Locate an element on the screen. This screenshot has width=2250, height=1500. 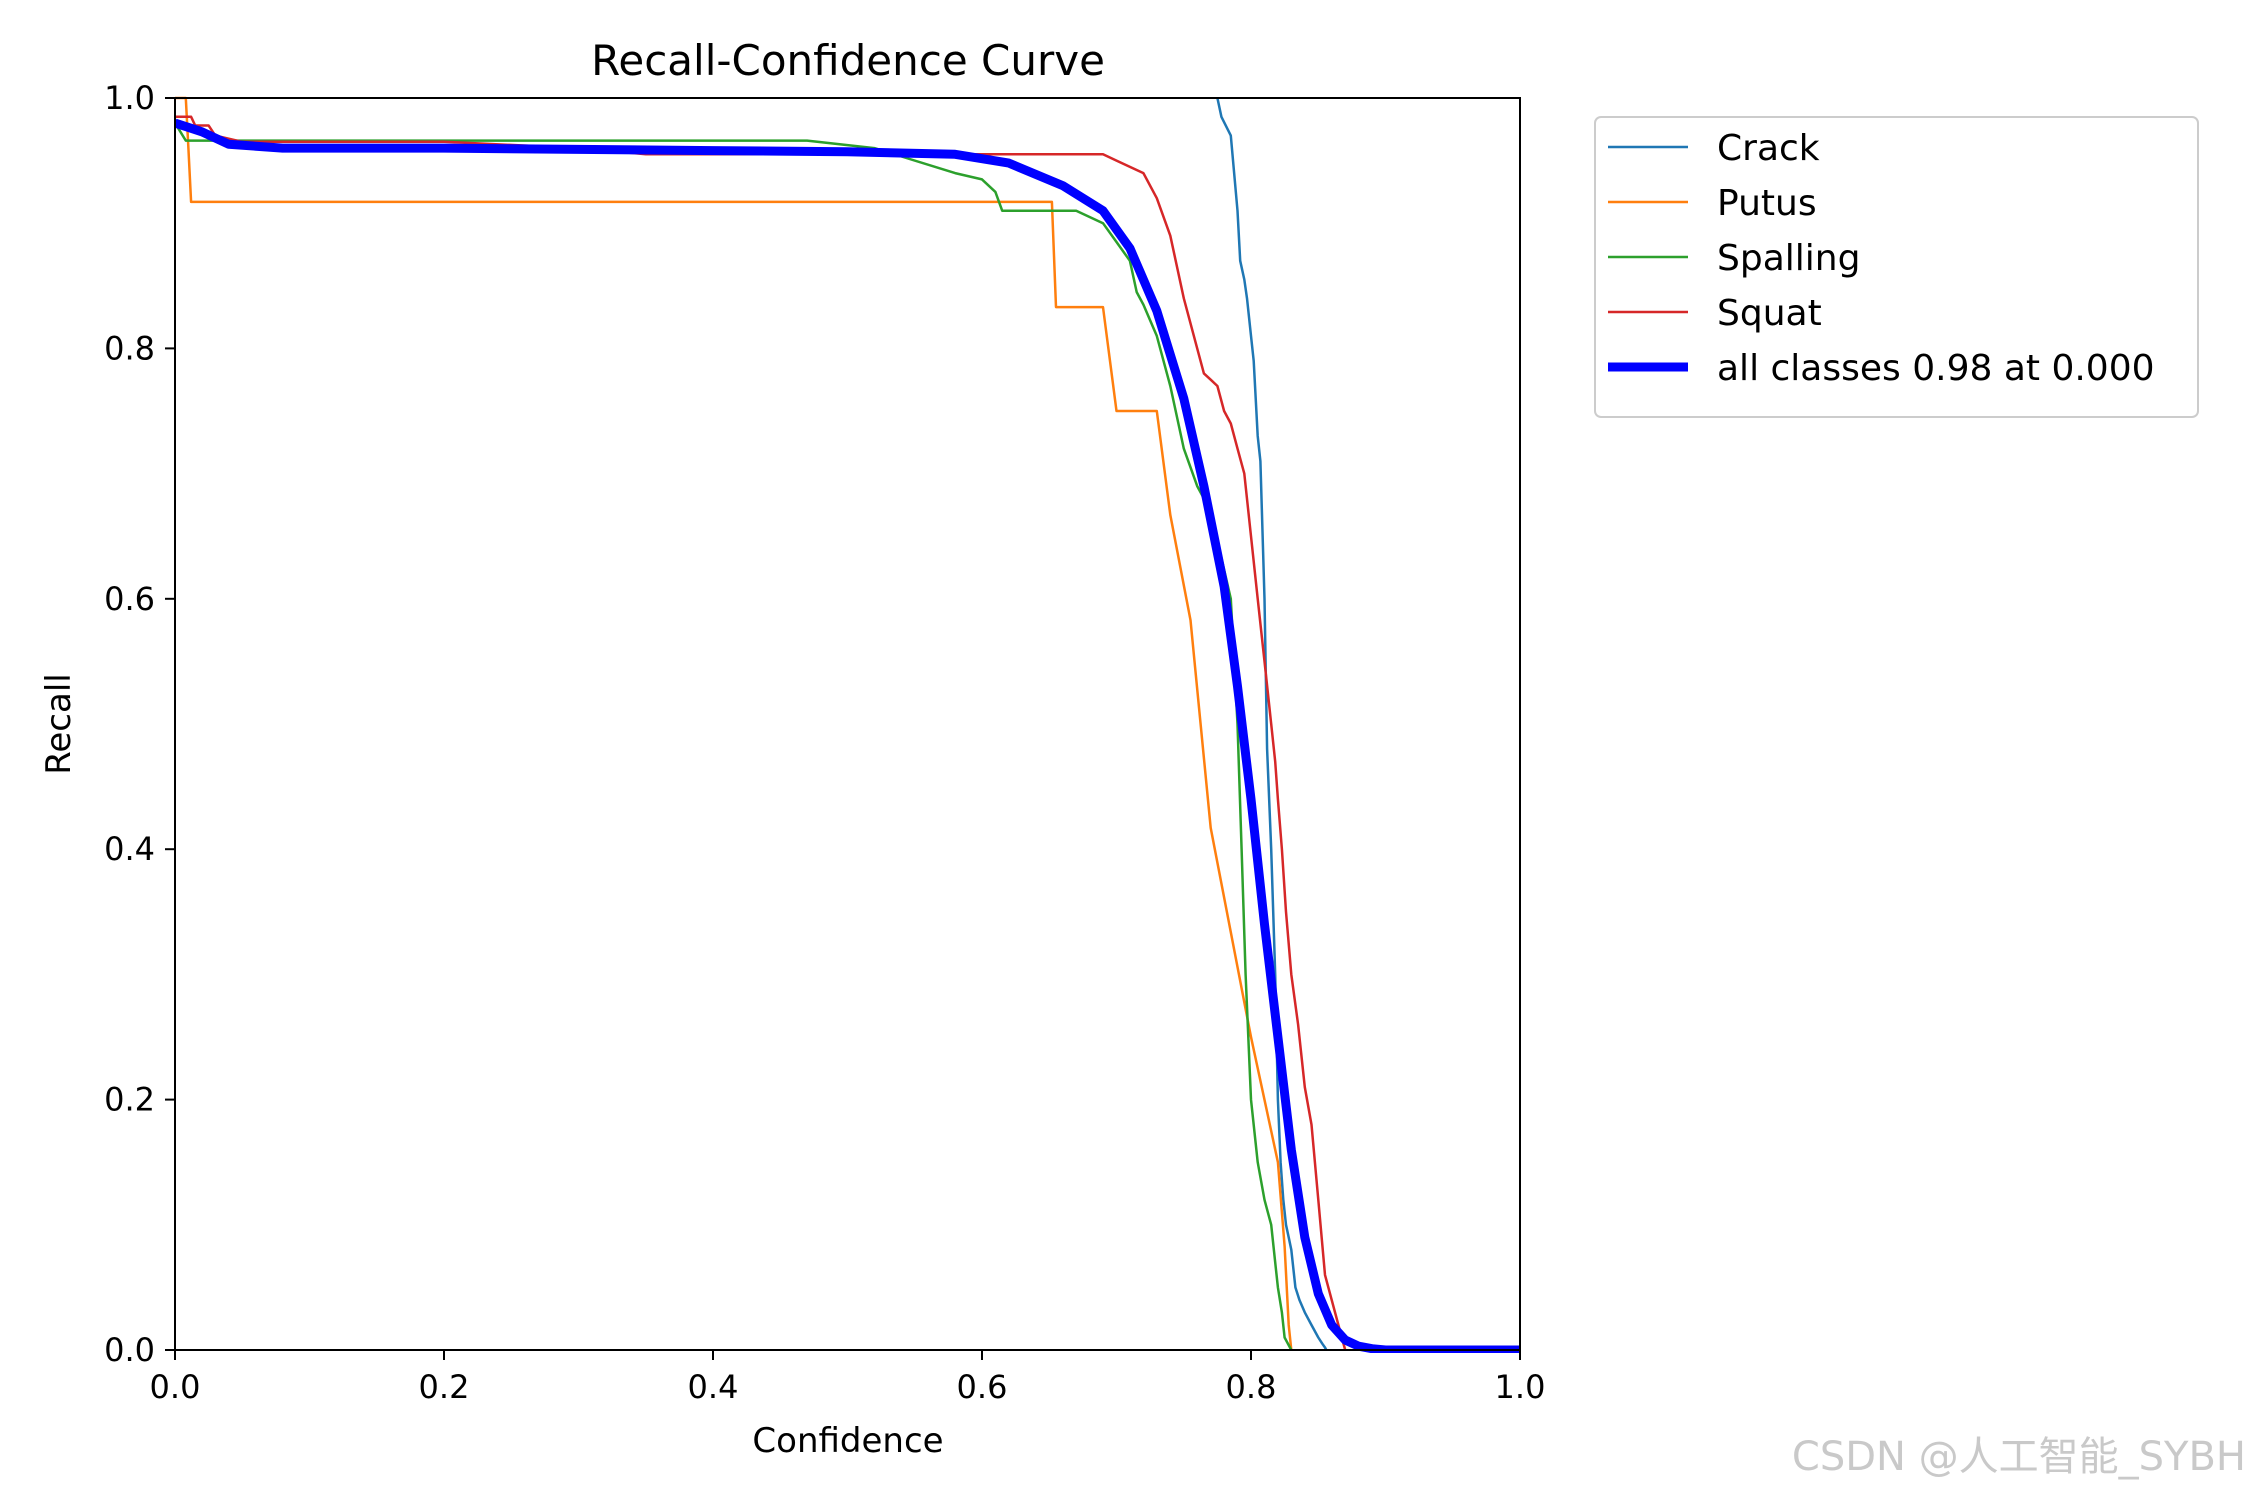
legend-label: Putus is located at coordinates (1767, 203).